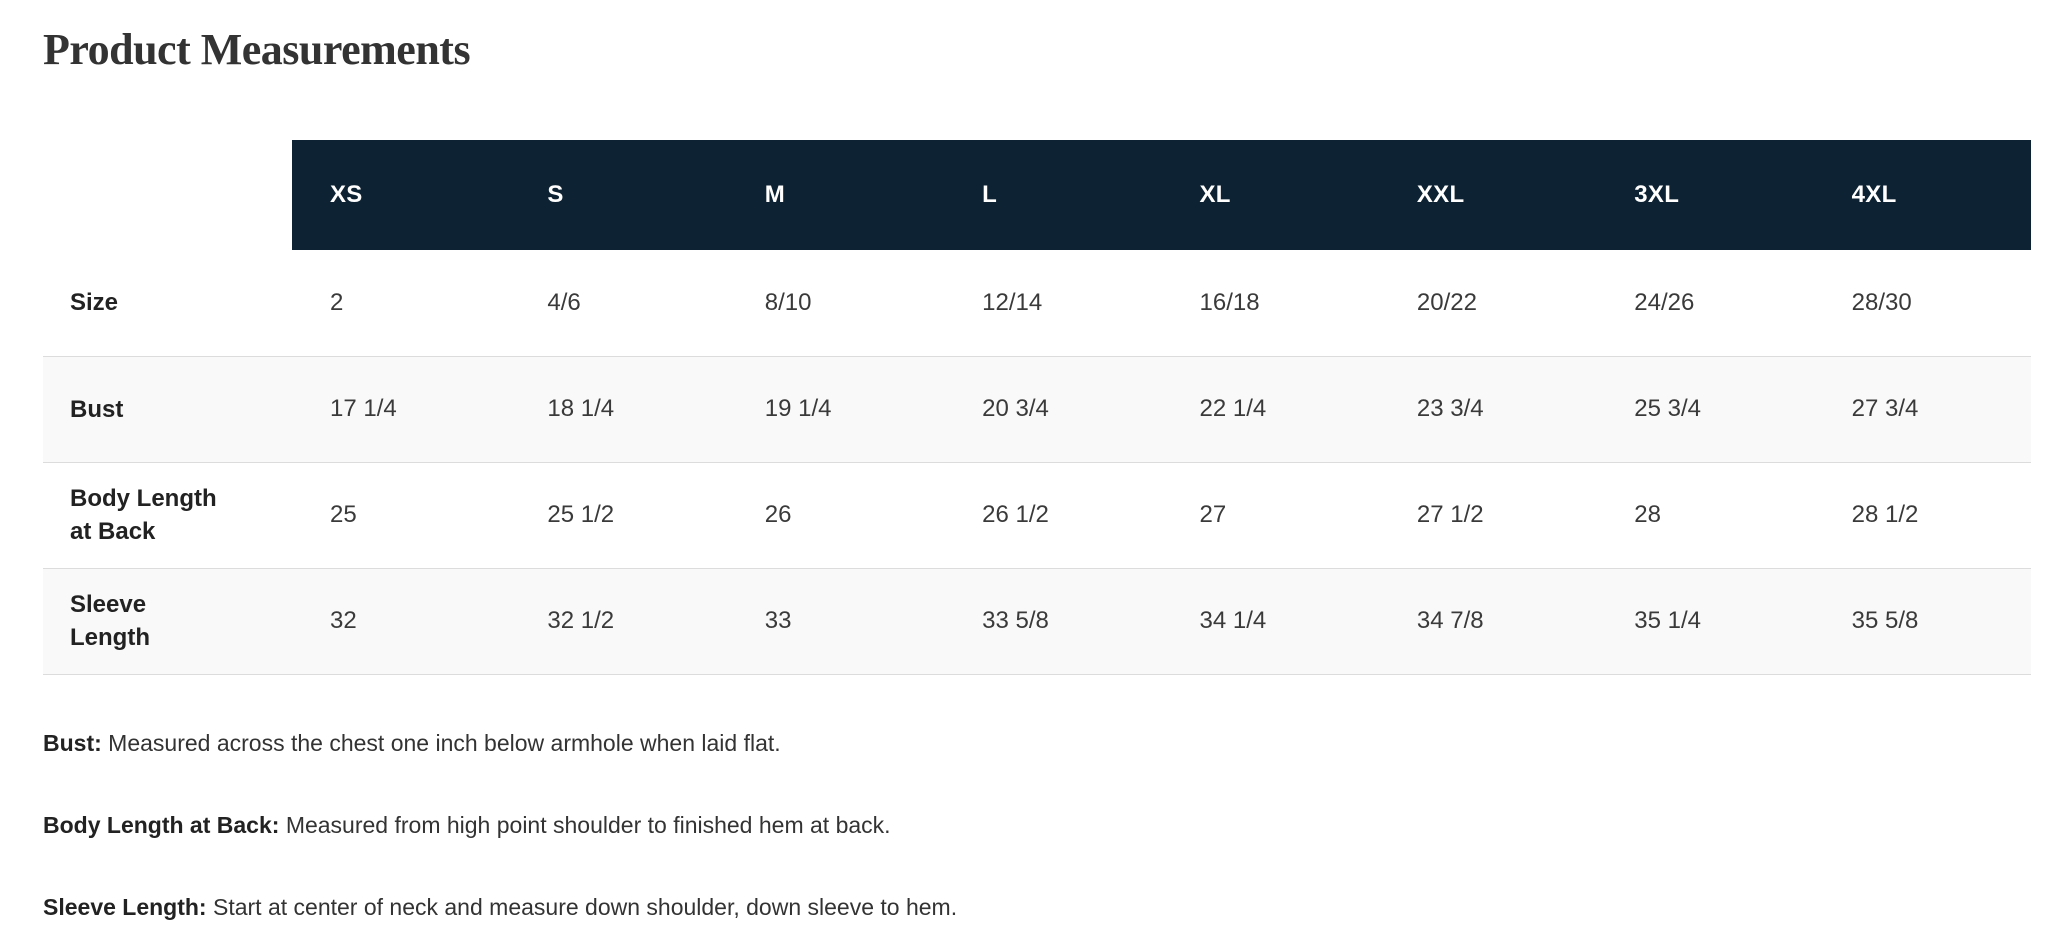 The image size is (2048, 926). I want to click on row-label-sleeve-length: Sleeve Length, so click(167, 621).